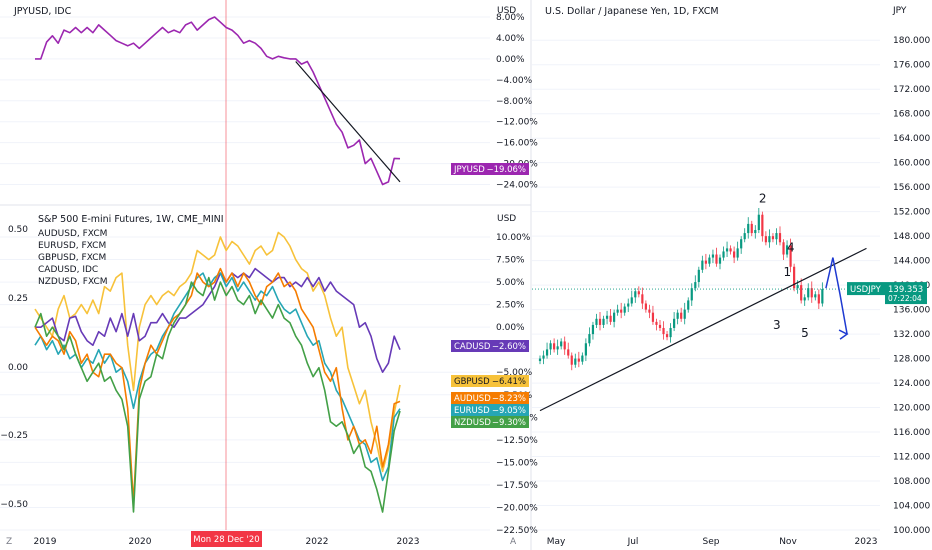 Image resolution: width=932 pixels, height=550 pixels. I want to click on legend-entry-nzdusd: NZDUSD, FXCM, so click(73, 282).